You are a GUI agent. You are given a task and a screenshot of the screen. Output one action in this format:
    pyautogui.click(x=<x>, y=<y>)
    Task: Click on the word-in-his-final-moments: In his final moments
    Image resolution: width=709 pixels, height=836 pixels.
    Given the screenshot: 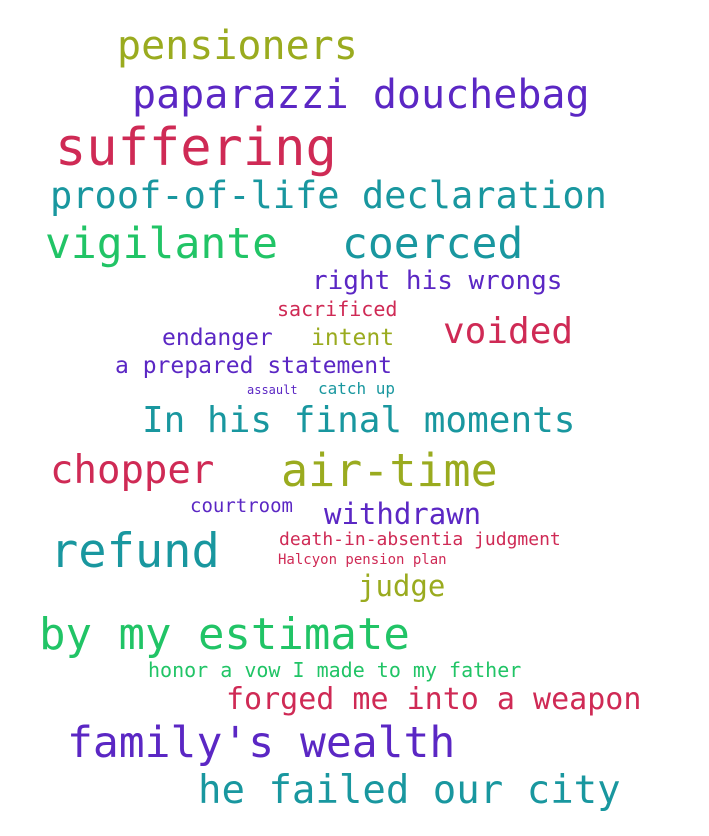 What is the action you would take?
    pyautogui.click(x=359, y=420)
    